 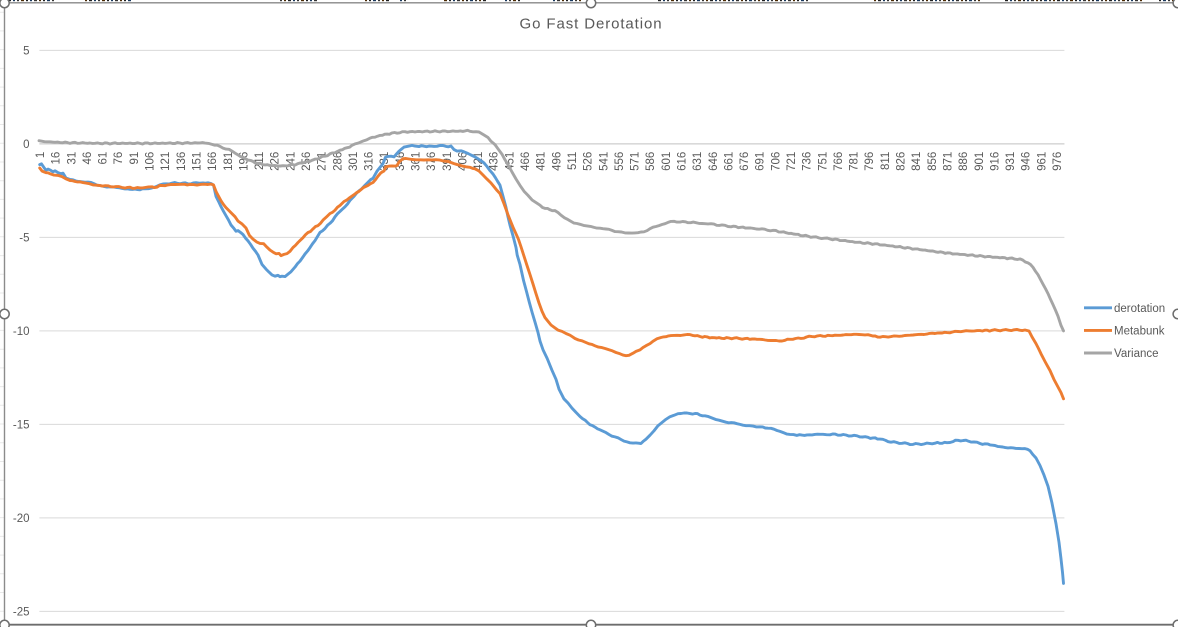 What do you see at coordinates (57, 158) in the screenshot?
I see `svg-text: 16` at bounding box center [57, 158].